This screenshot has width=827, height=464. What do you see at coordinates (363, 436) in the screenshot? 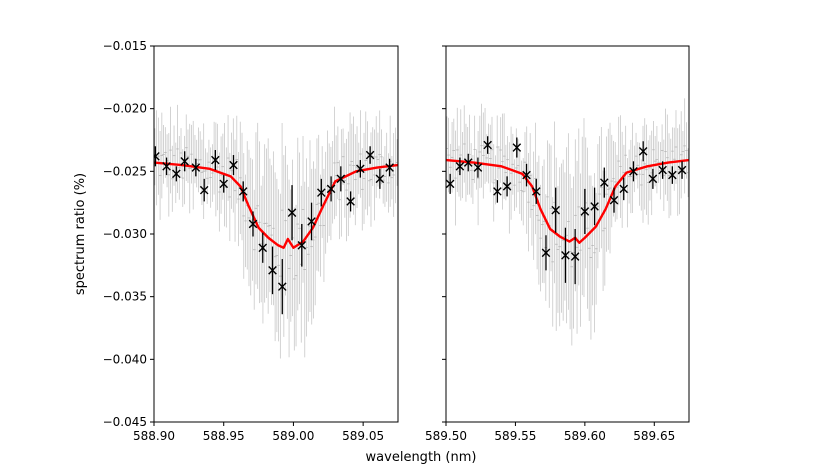
I see `x-tick-label: 589.05` at bounding box center [363, 436].